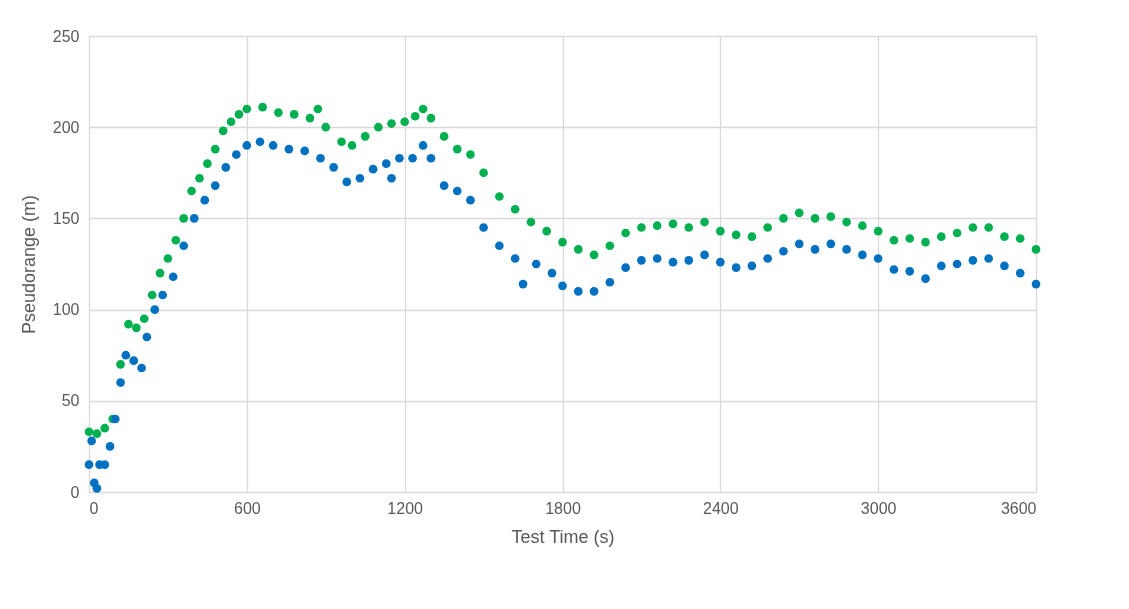 The image size is (1129, 609). I want to click on y-tick-label: 200, so click(66, 127).